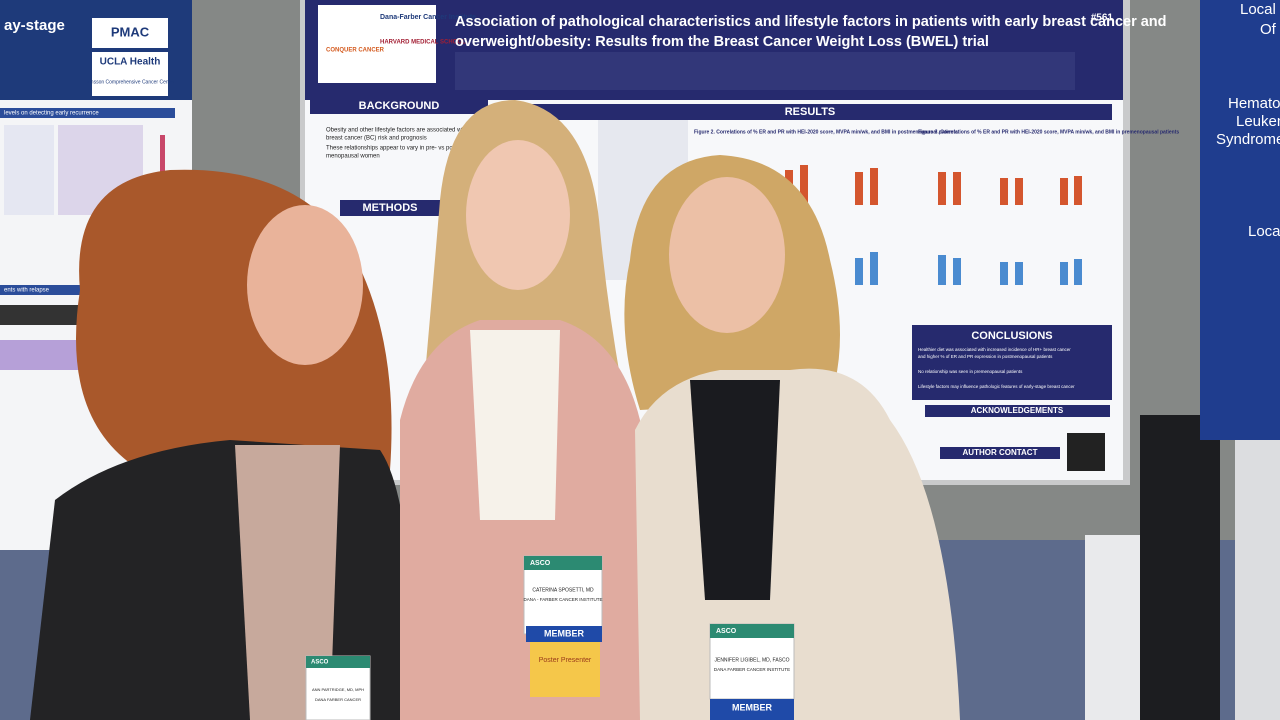 Image resolution: width=1280 pixels, height=720 pixels. Describe the element at coordinates (1240, 220) in the screenshot. I see `right-poster` at that location.